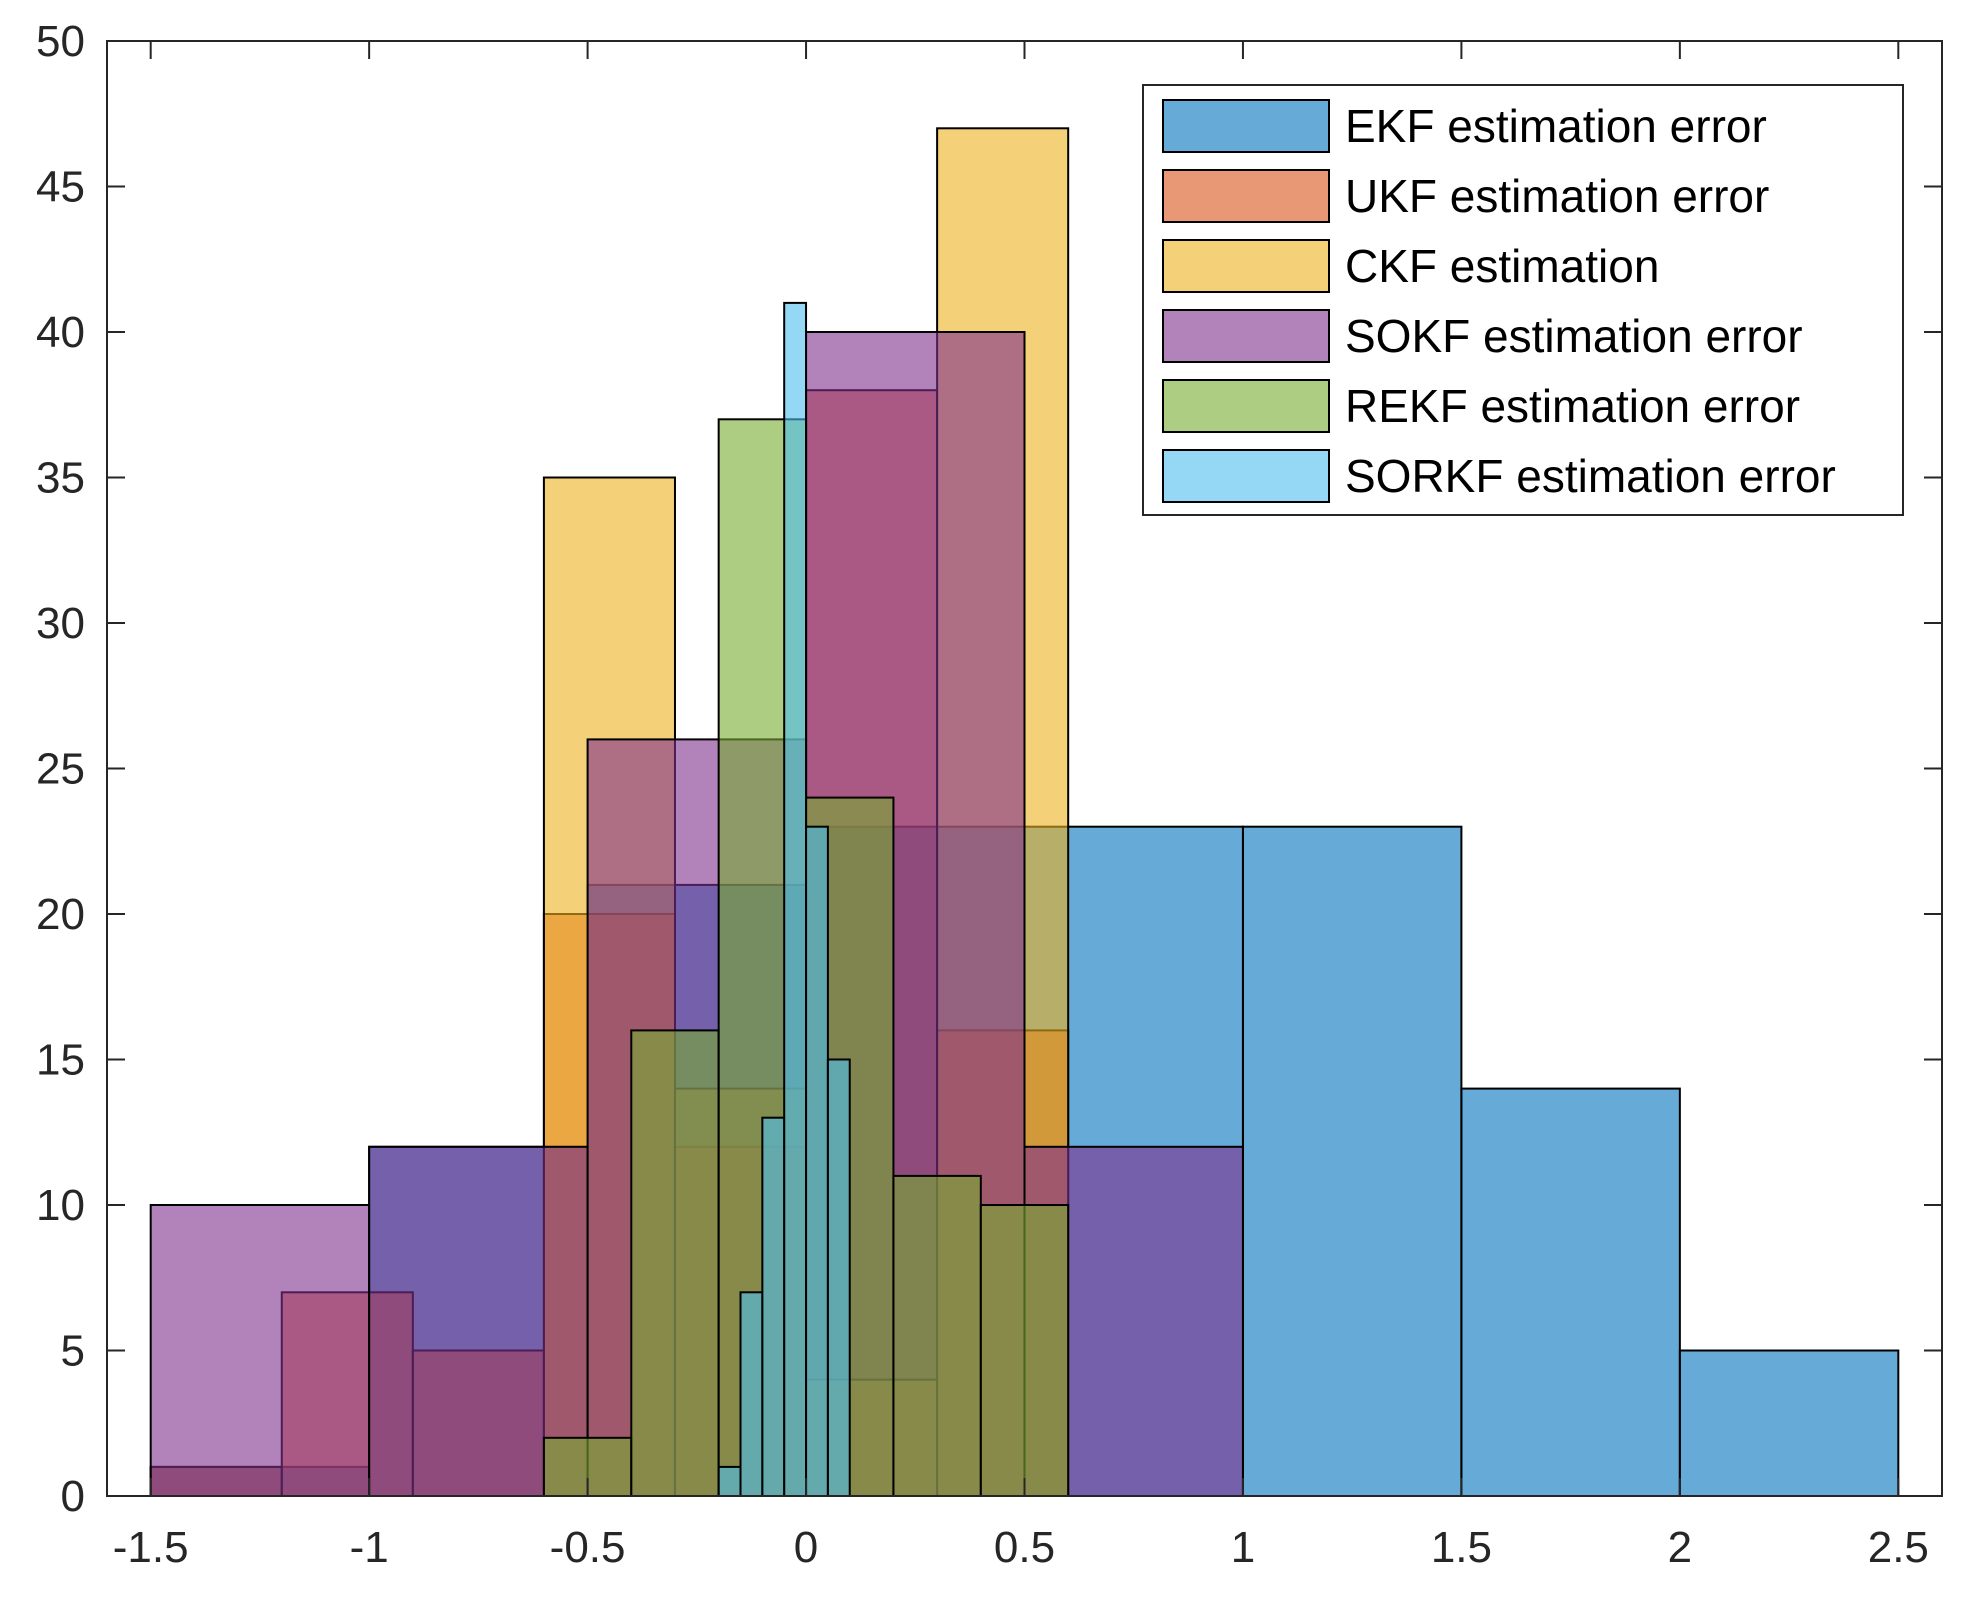  I want to click on y-tick-label: 40, so click(60, 332).